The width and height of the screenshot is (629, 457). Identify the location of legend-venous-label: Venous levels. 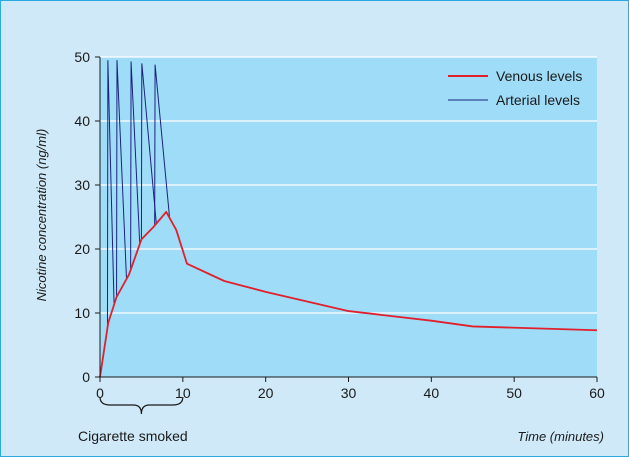
(539, 76).